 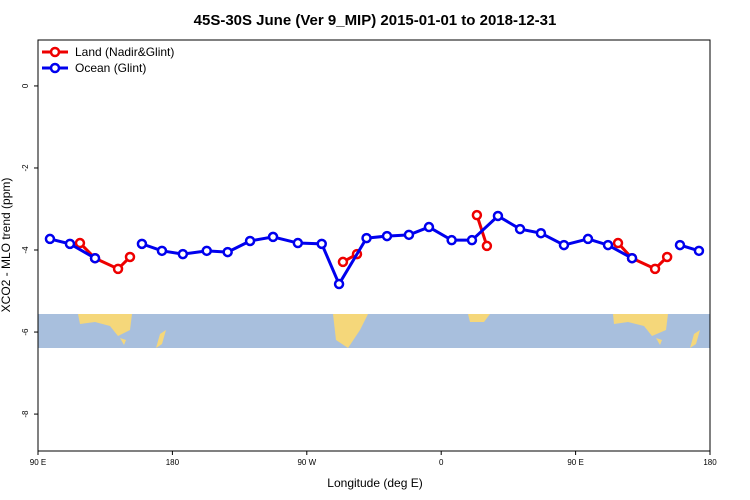 What do you see at coordinates (306, 462) in the screenshot?
I see `x-tick-label: 90 W` at bounding box center [306, 462].